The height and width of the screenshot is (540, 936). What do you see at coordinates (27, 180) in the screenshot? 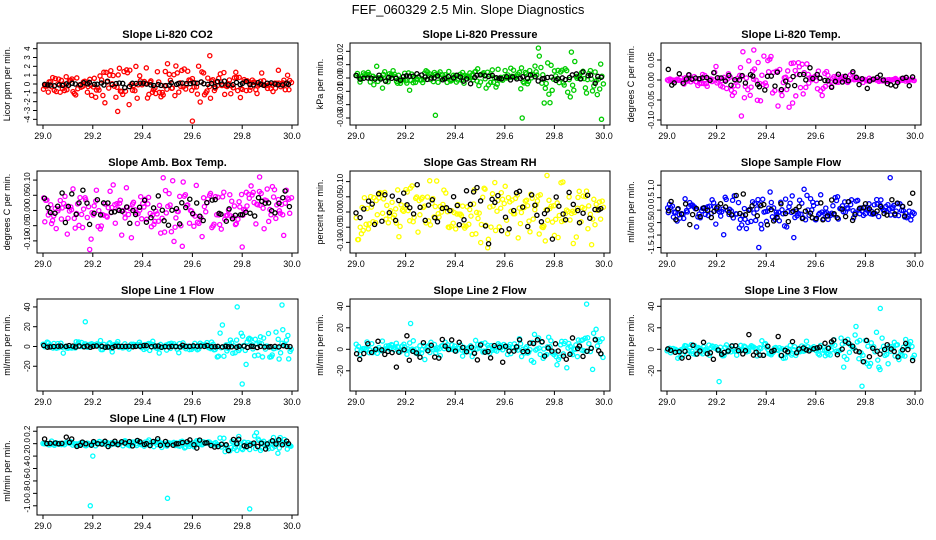
I see `y-tick-label: 0.10` at bounding box center [27, 180].